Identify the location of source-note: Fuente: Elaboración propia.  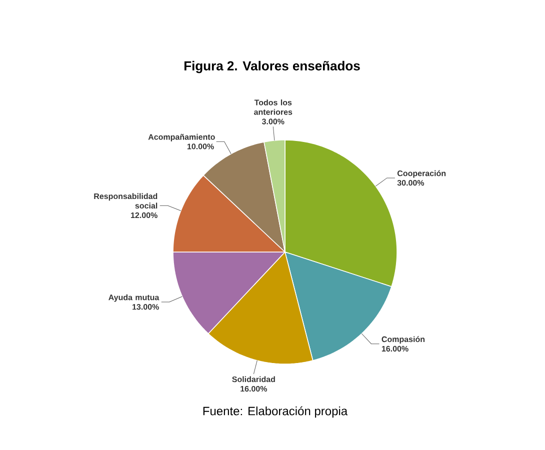
(275, 412).